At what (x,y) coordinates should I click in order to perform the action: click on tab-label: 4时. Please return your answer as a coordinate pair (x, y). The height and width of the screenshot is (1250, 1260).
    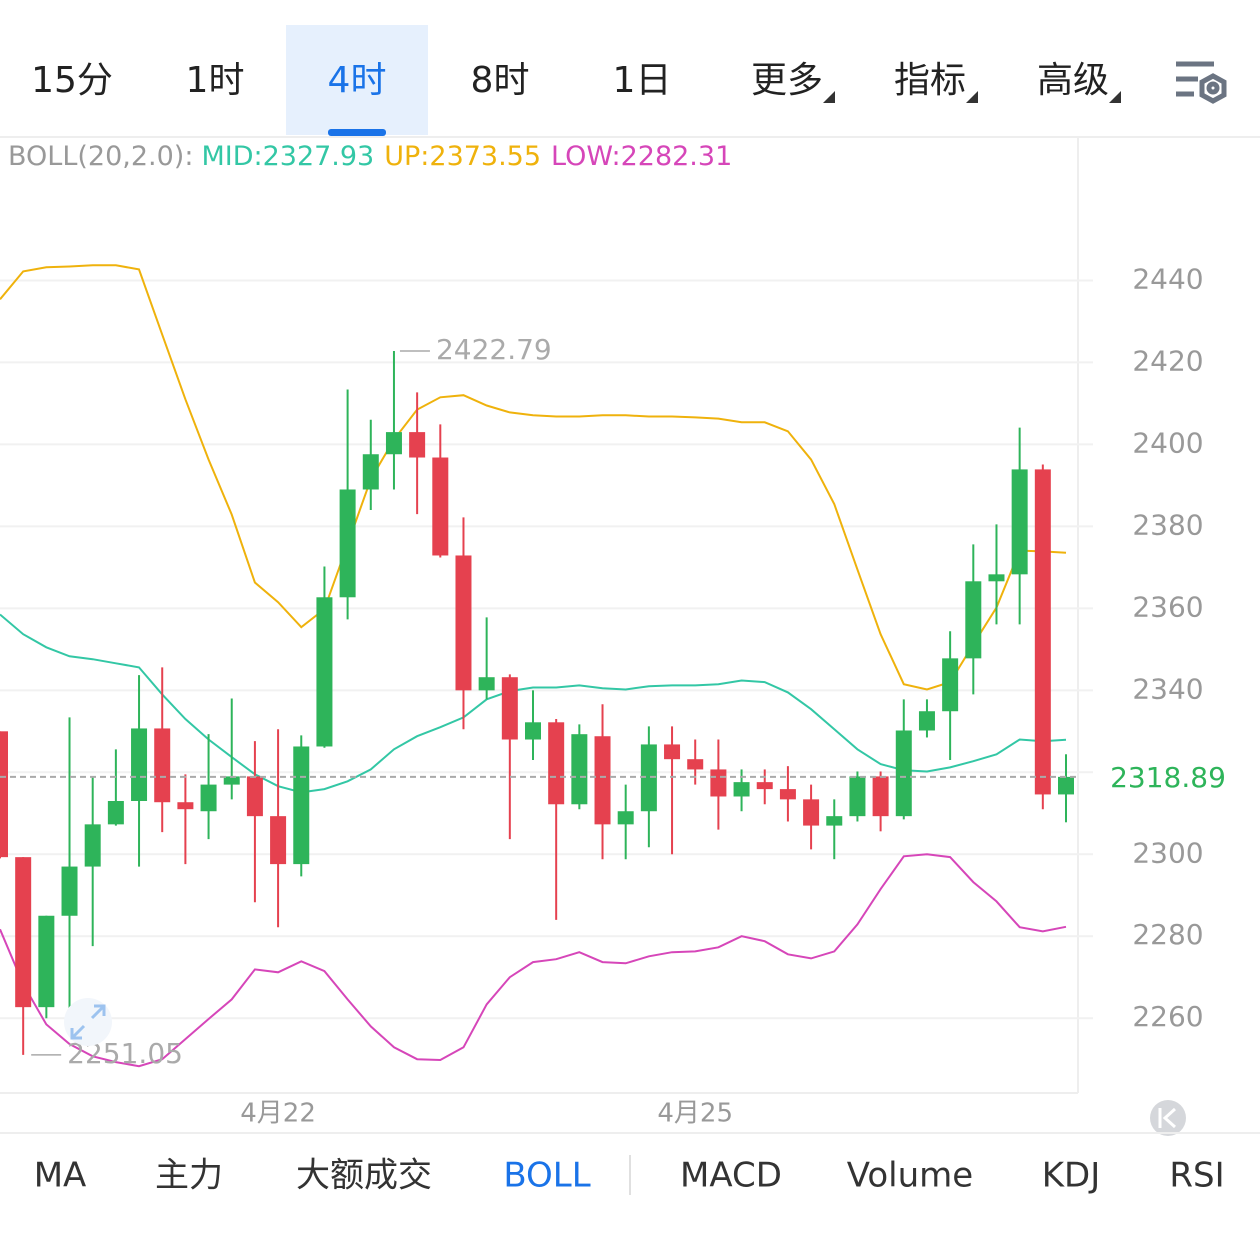
    Looking at the image, I should click on (357, 80).